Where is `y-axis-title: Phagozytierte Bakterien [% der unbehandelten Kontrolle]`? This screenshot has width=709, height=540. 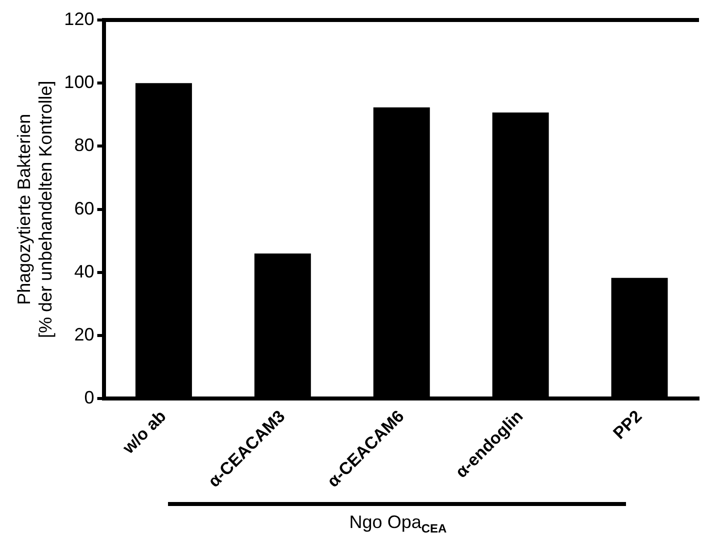
y-axis-title: Phagozytierte Bakterien [% der unbehandelten Kontrolle] is located at coordinates (35, 209).